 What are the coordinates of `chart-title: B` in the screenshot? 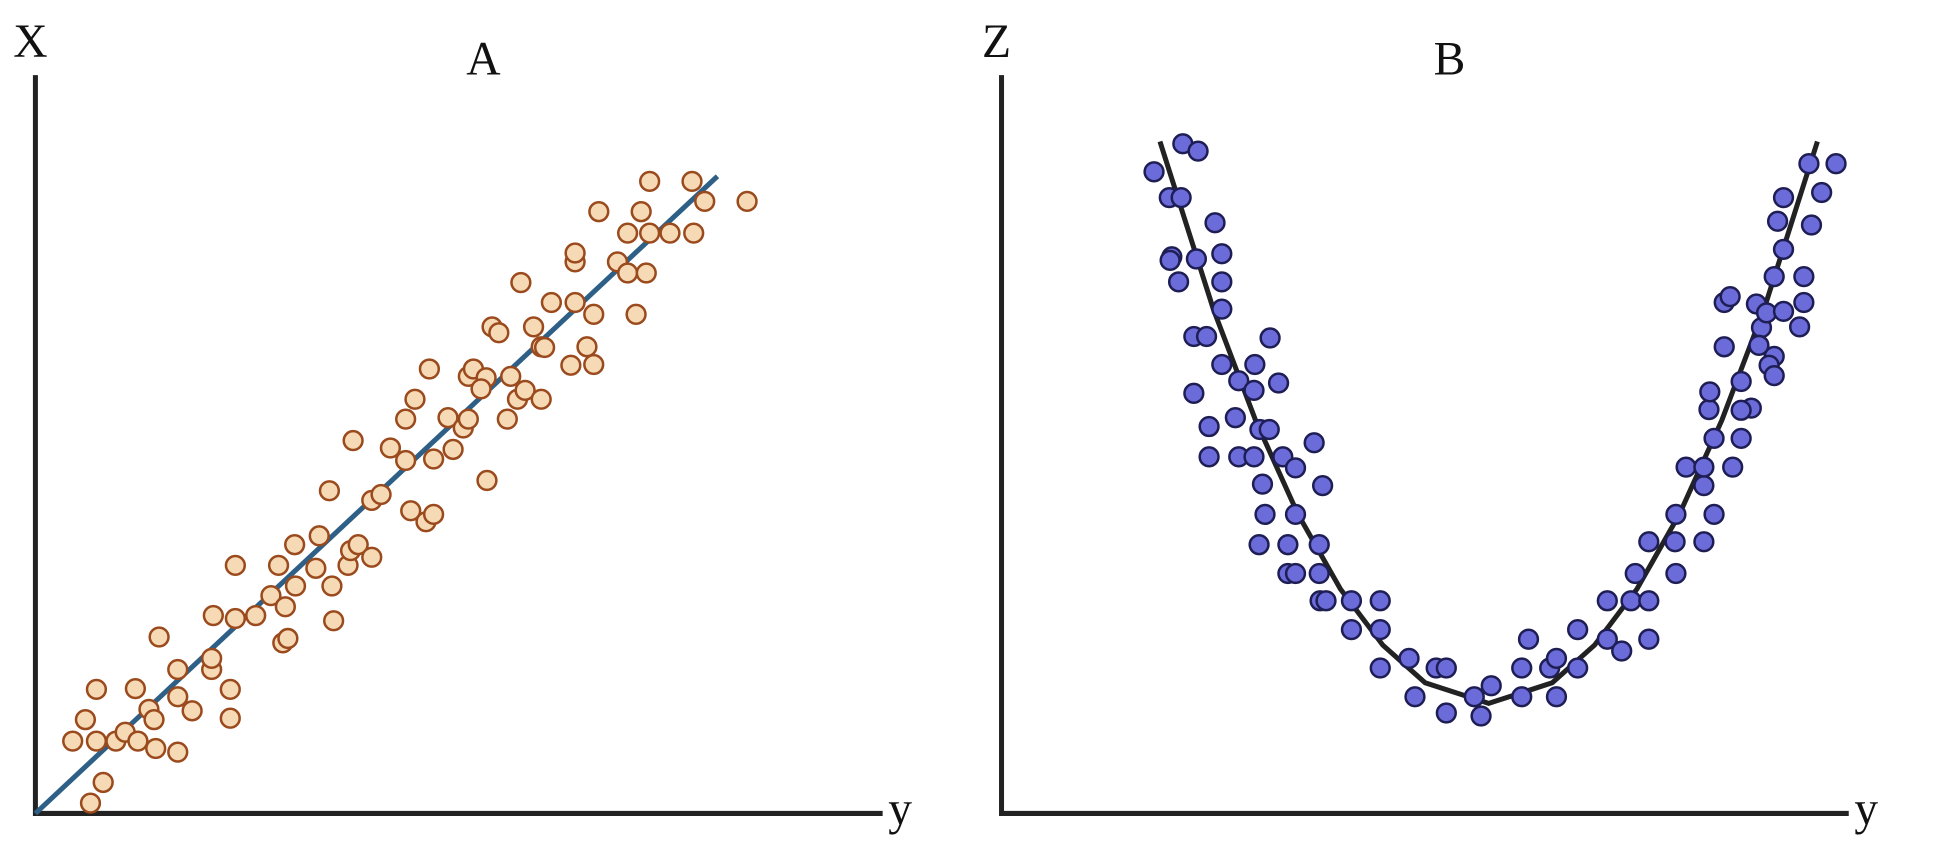 It's located at (1450, 60).